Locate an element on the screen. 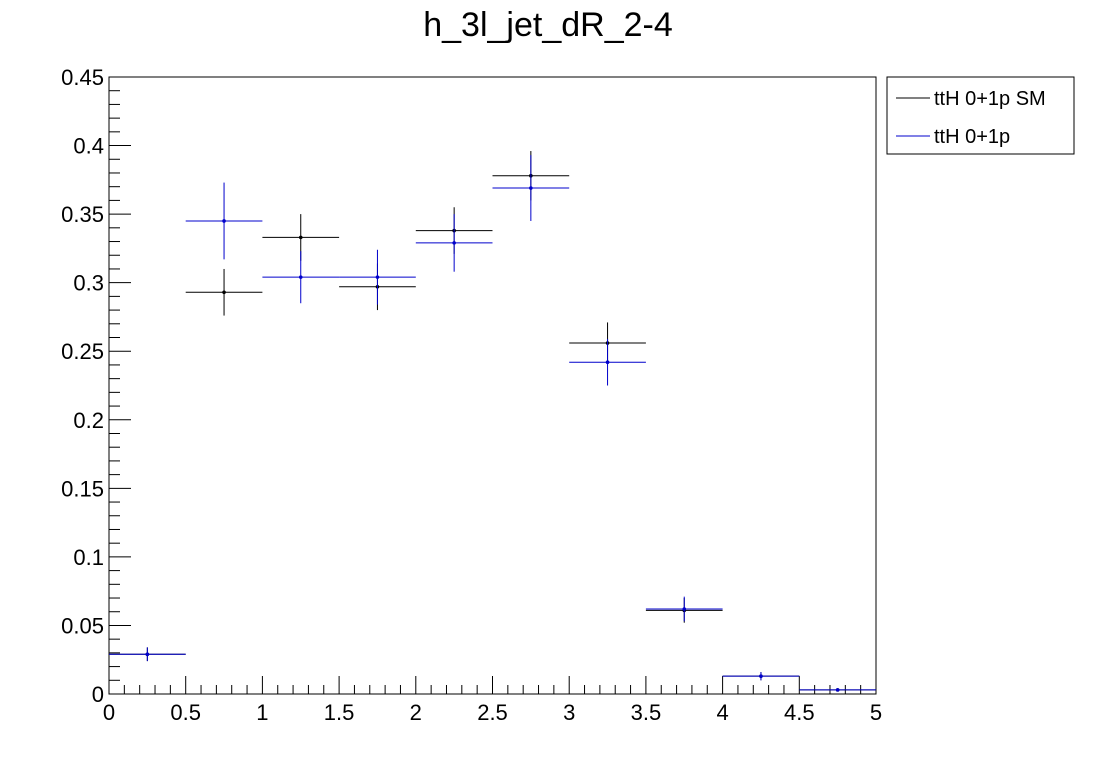  y-tick-label: 0.05 is located at coordinates (82, 625).